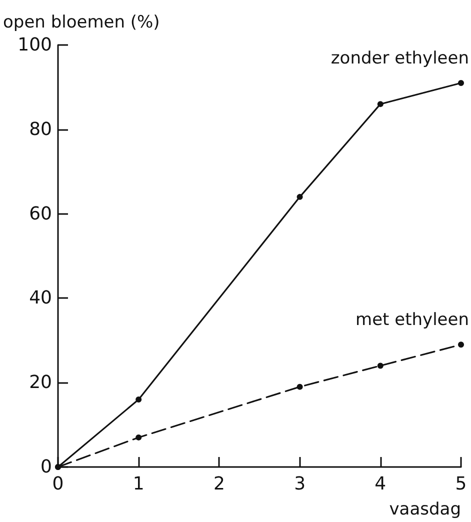 Image resolution: width=471 pixels, height=522 pixels. I want to click on series-label: met ethyleen, so click(412, 320).